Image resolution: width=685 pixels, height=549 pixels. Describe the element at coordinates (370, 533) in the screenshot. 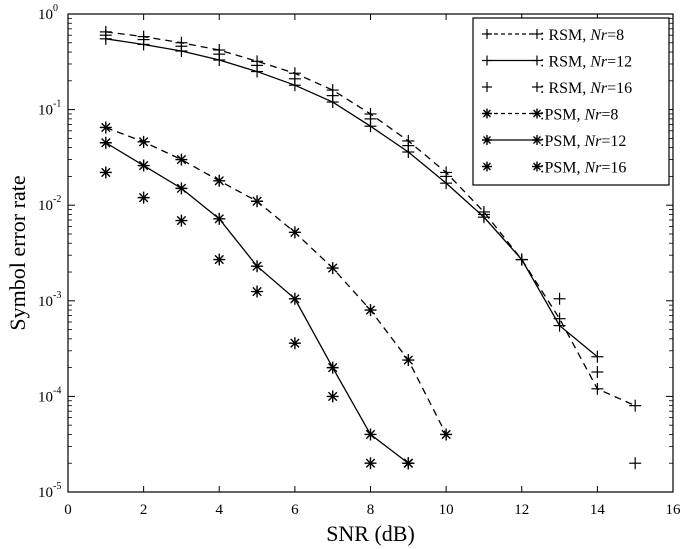

I see `x-axis-label: SNR (dB)` at that location.